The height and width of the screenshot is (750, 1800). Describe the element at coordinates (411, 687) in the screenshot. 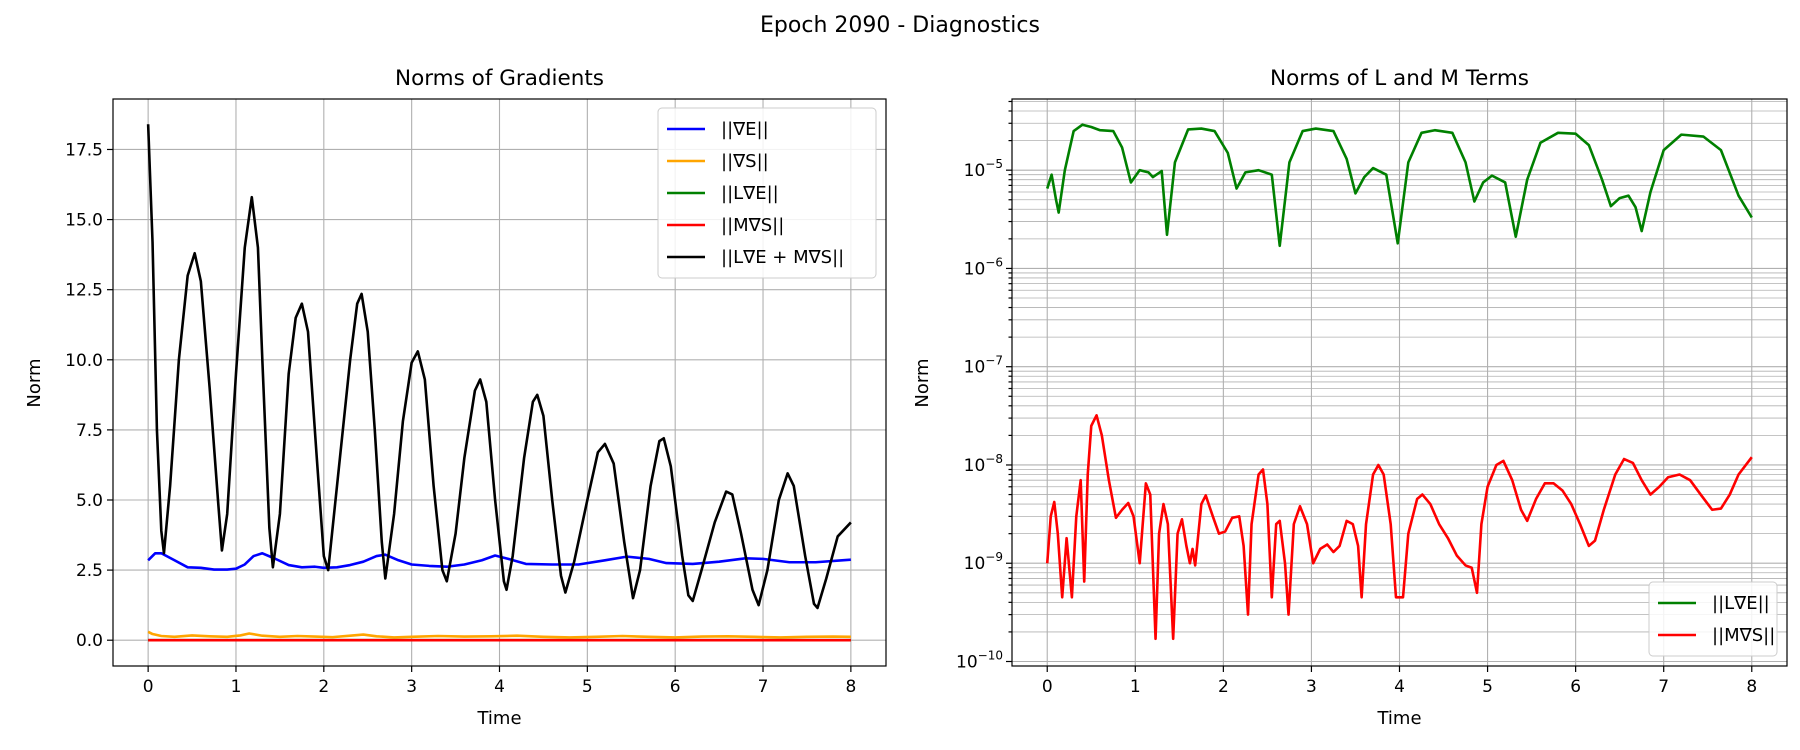

I see `gradients-xtick-label: 3` at that location.